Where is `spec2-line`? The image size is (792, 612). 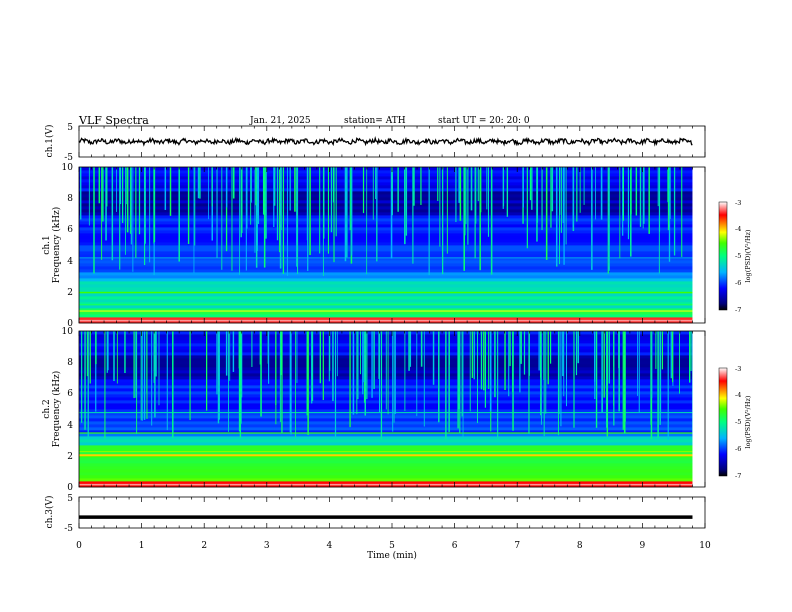
spec2-line is located at coordinates (386, 433).